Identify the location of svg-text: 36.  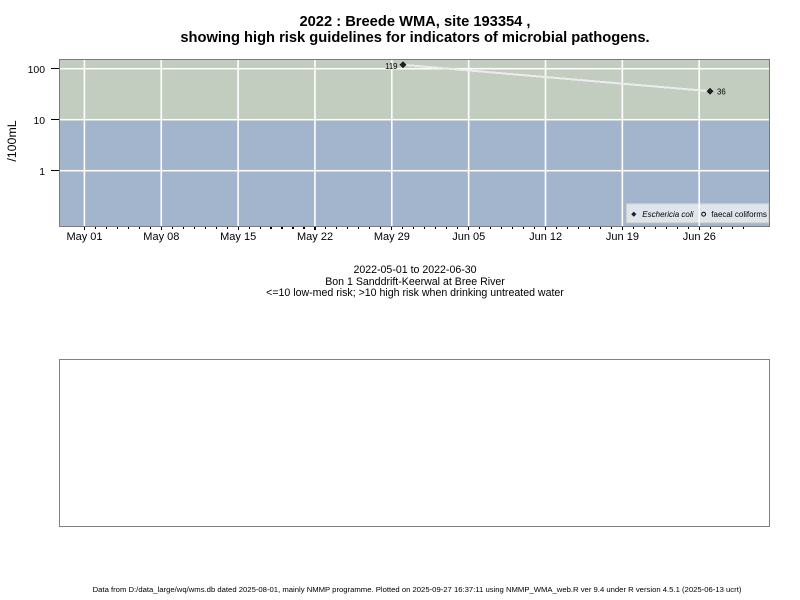
(721, 92).